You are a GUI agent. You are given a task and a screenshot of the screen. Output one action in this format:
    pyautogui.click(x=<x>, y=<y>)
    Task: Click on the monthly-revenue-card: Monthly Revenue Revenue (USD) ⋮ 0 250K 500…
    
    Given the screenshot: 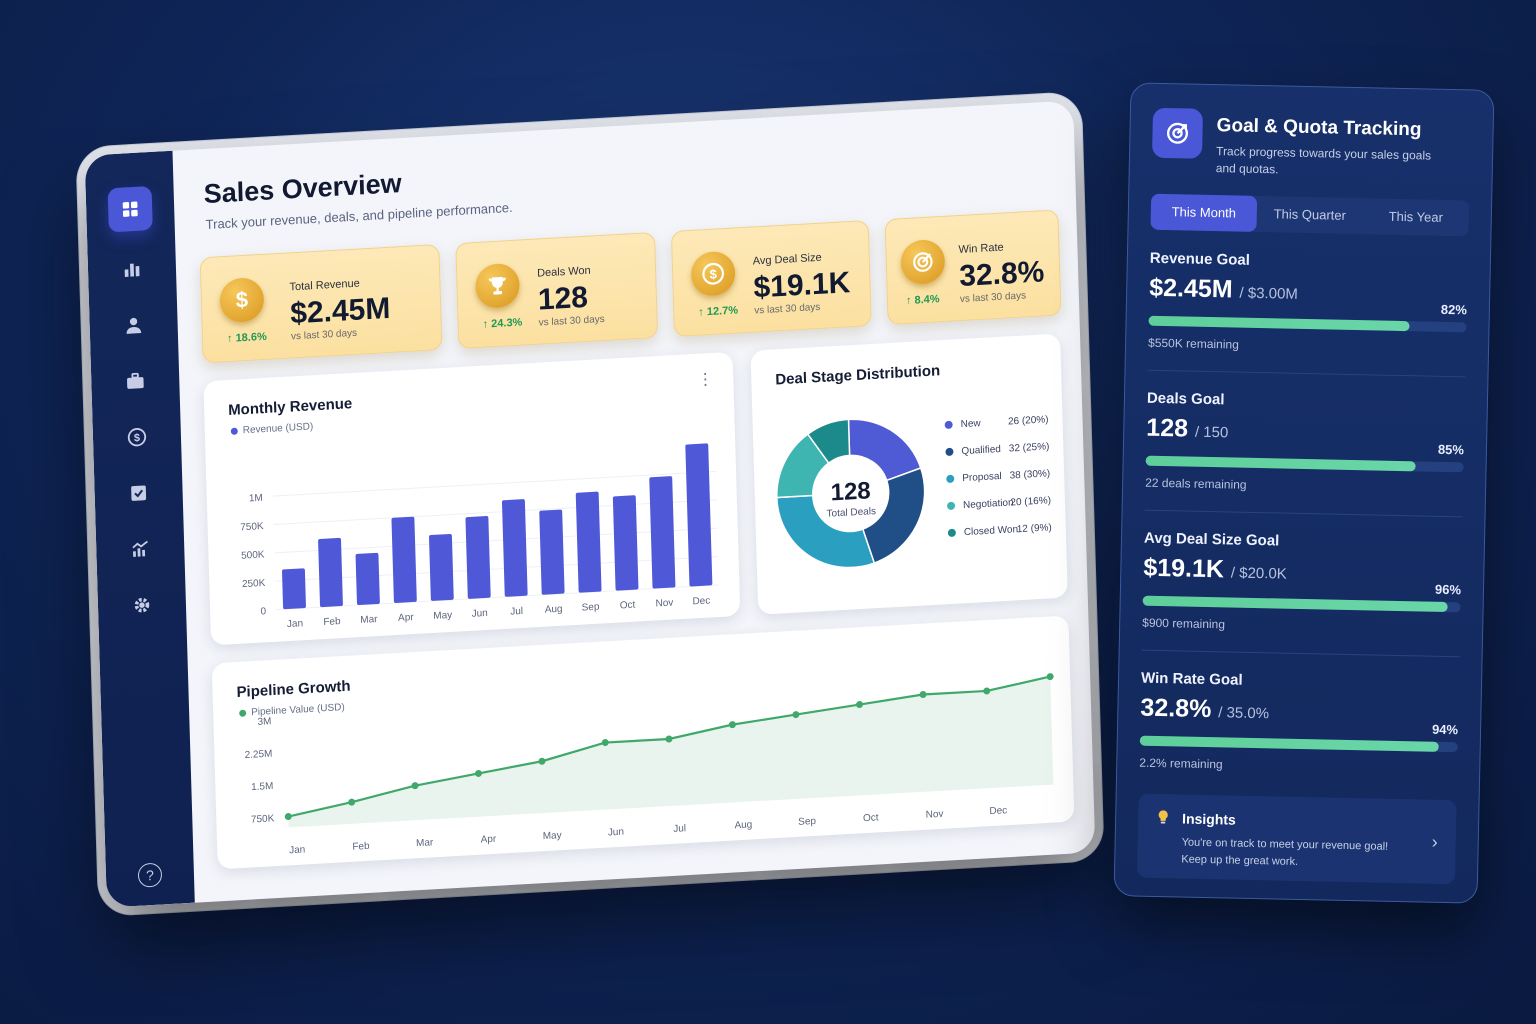 What is the action you would take?
    pyautogui.click(x=472, y=498)
    